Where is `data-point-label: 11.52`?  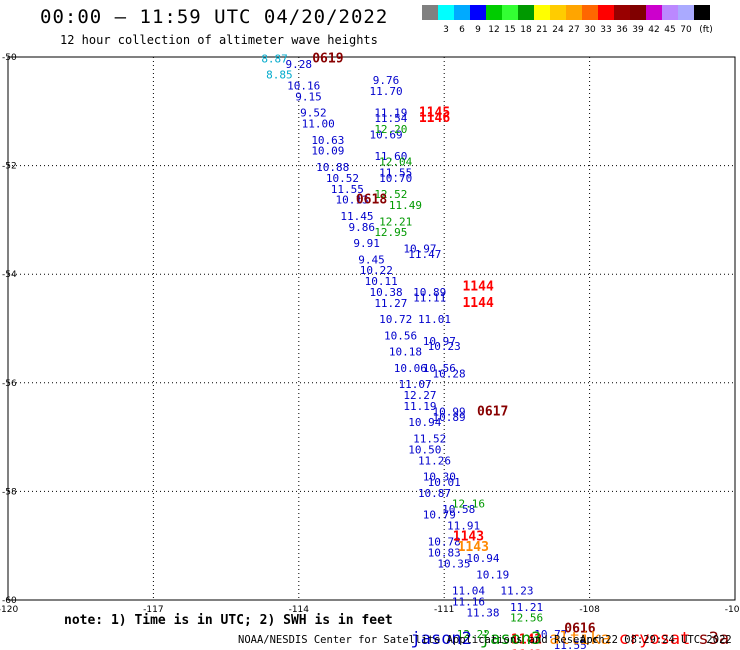 data-point-label: 11.52 is located at coordinates (429, 439).